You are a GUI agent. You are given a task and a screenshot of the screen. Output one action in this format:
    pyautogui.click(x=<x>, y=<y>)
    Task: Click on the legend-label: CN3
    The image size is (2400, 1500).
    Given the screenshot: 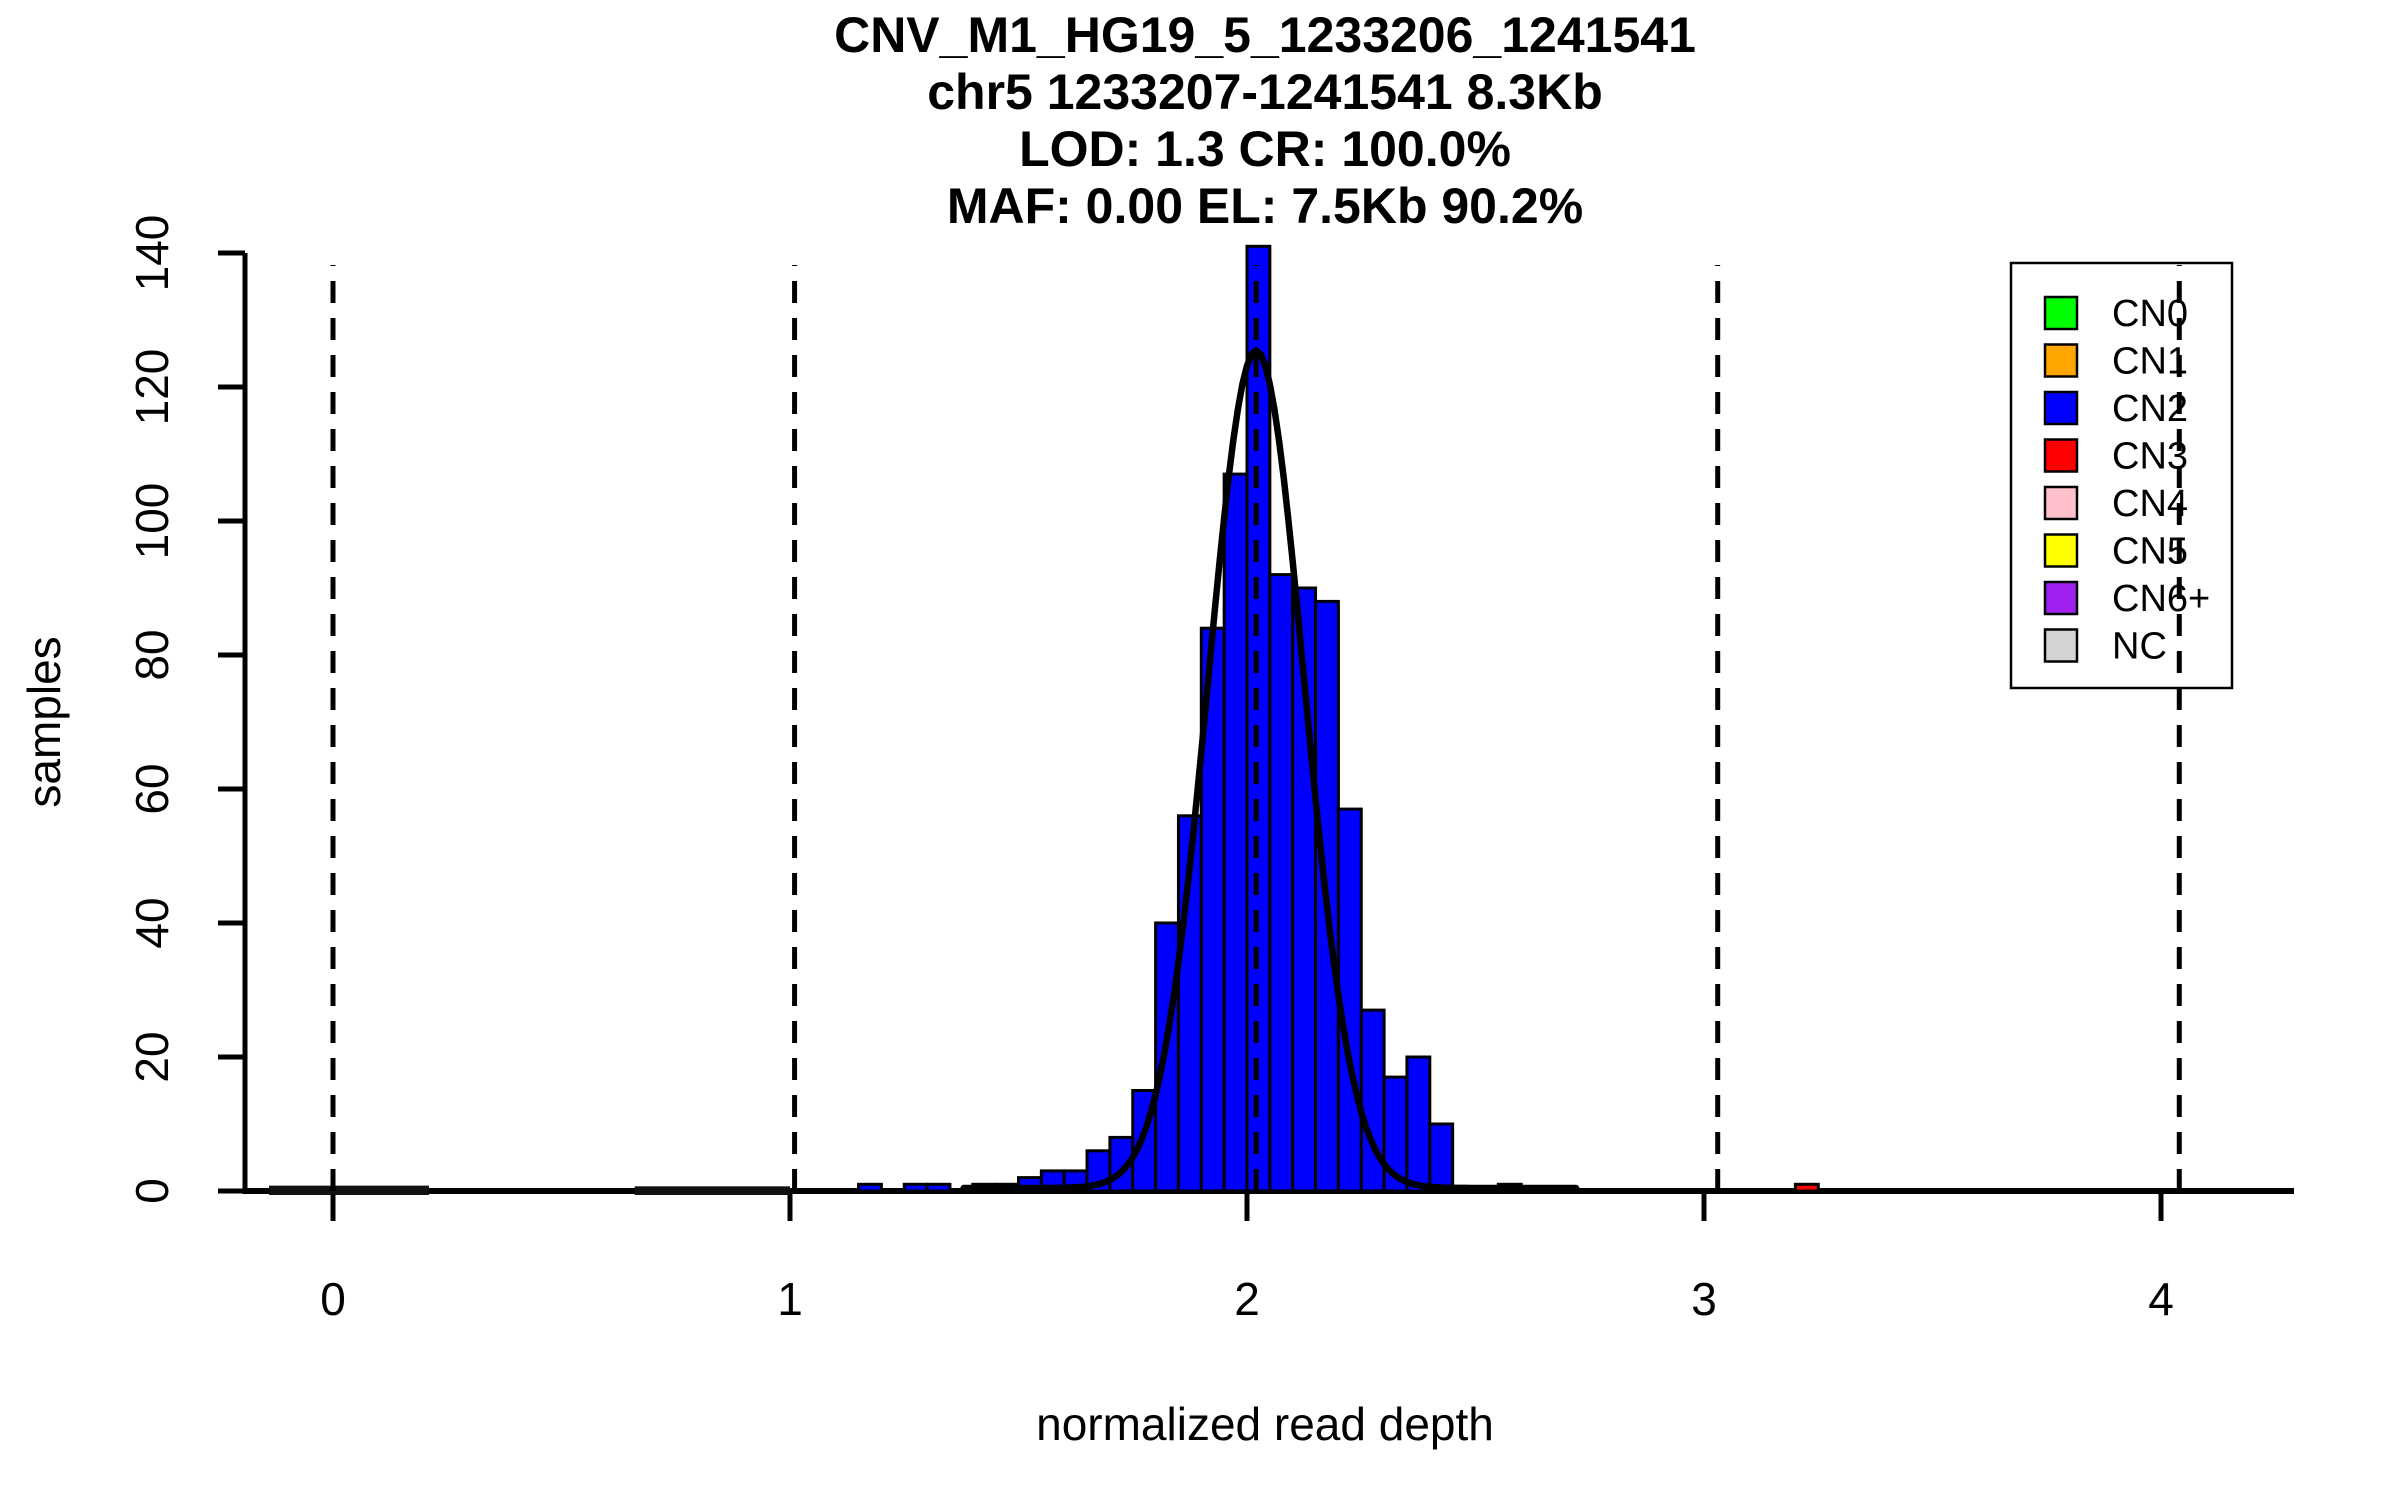 What is the action you would take?
    pyautogui.click(x=2150, y=457)
    